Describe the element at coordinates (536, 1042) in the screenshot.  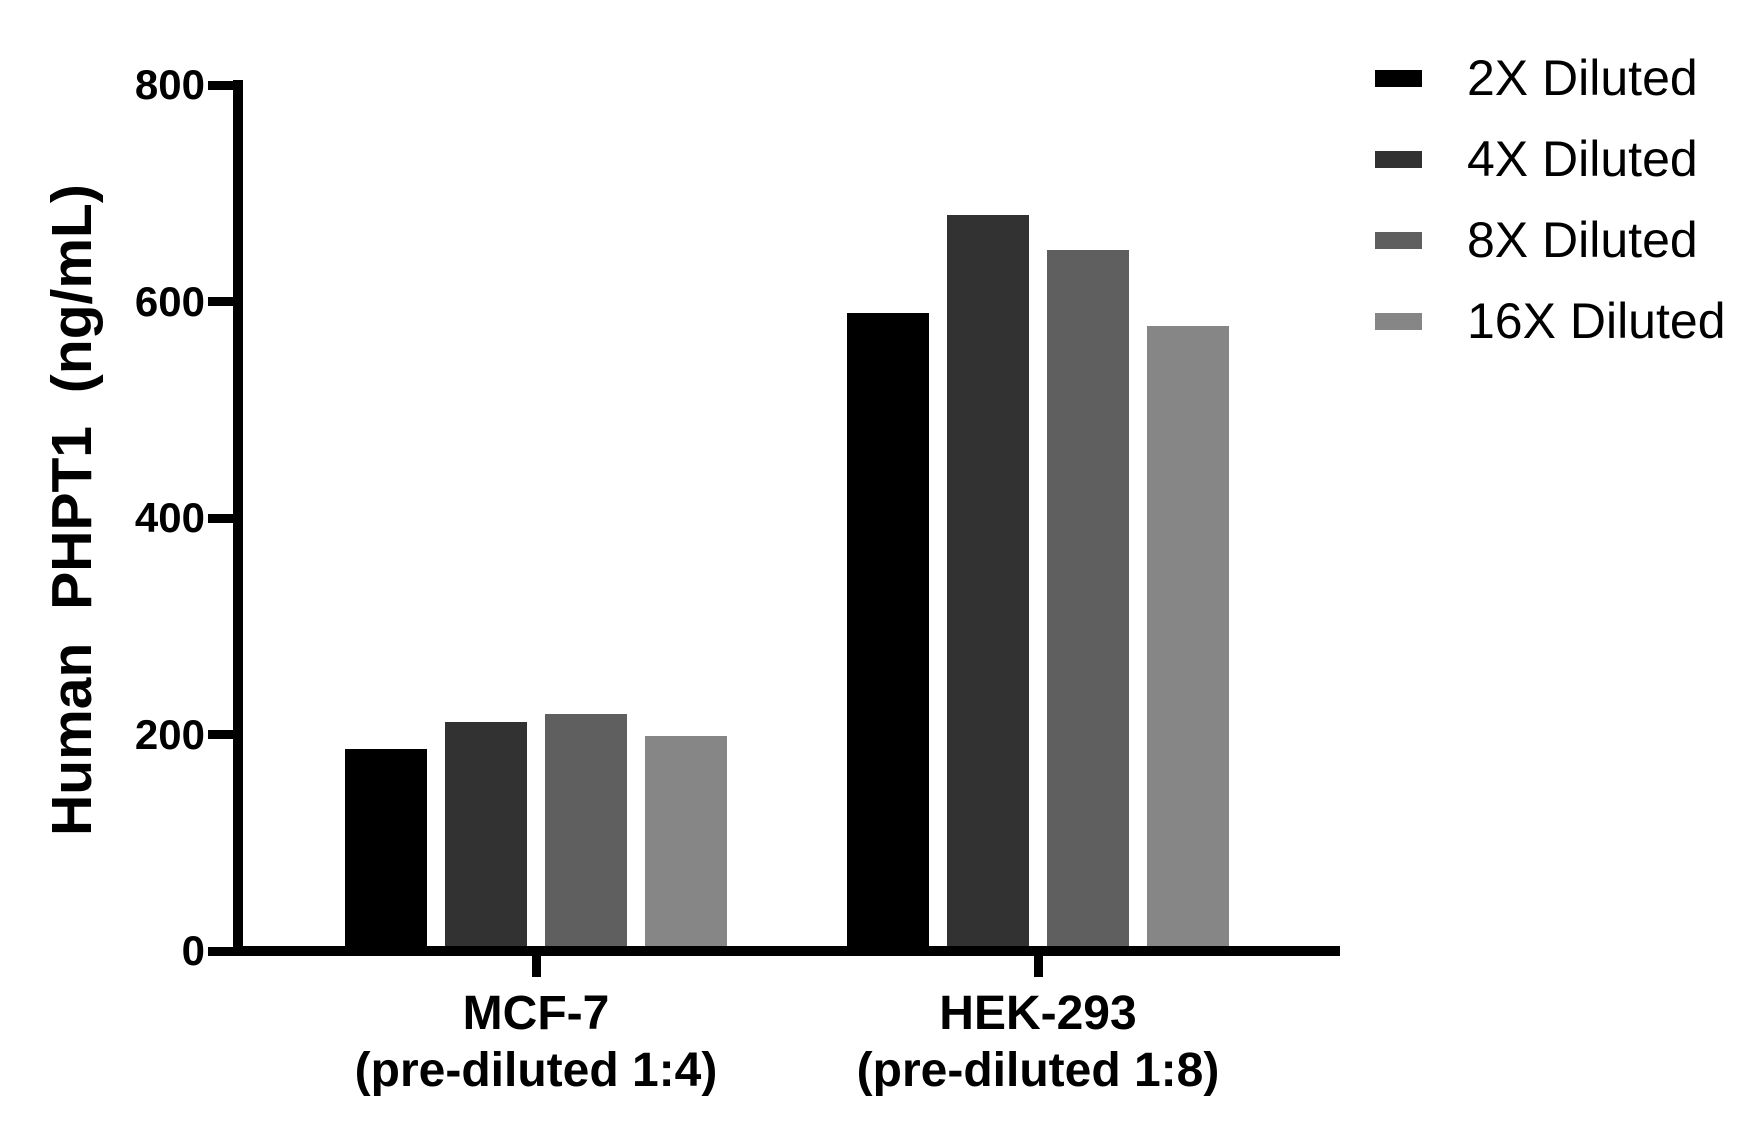
I see `x-label-mcf-7: MCF-7 (pre-diluted 1:4)` at that location.